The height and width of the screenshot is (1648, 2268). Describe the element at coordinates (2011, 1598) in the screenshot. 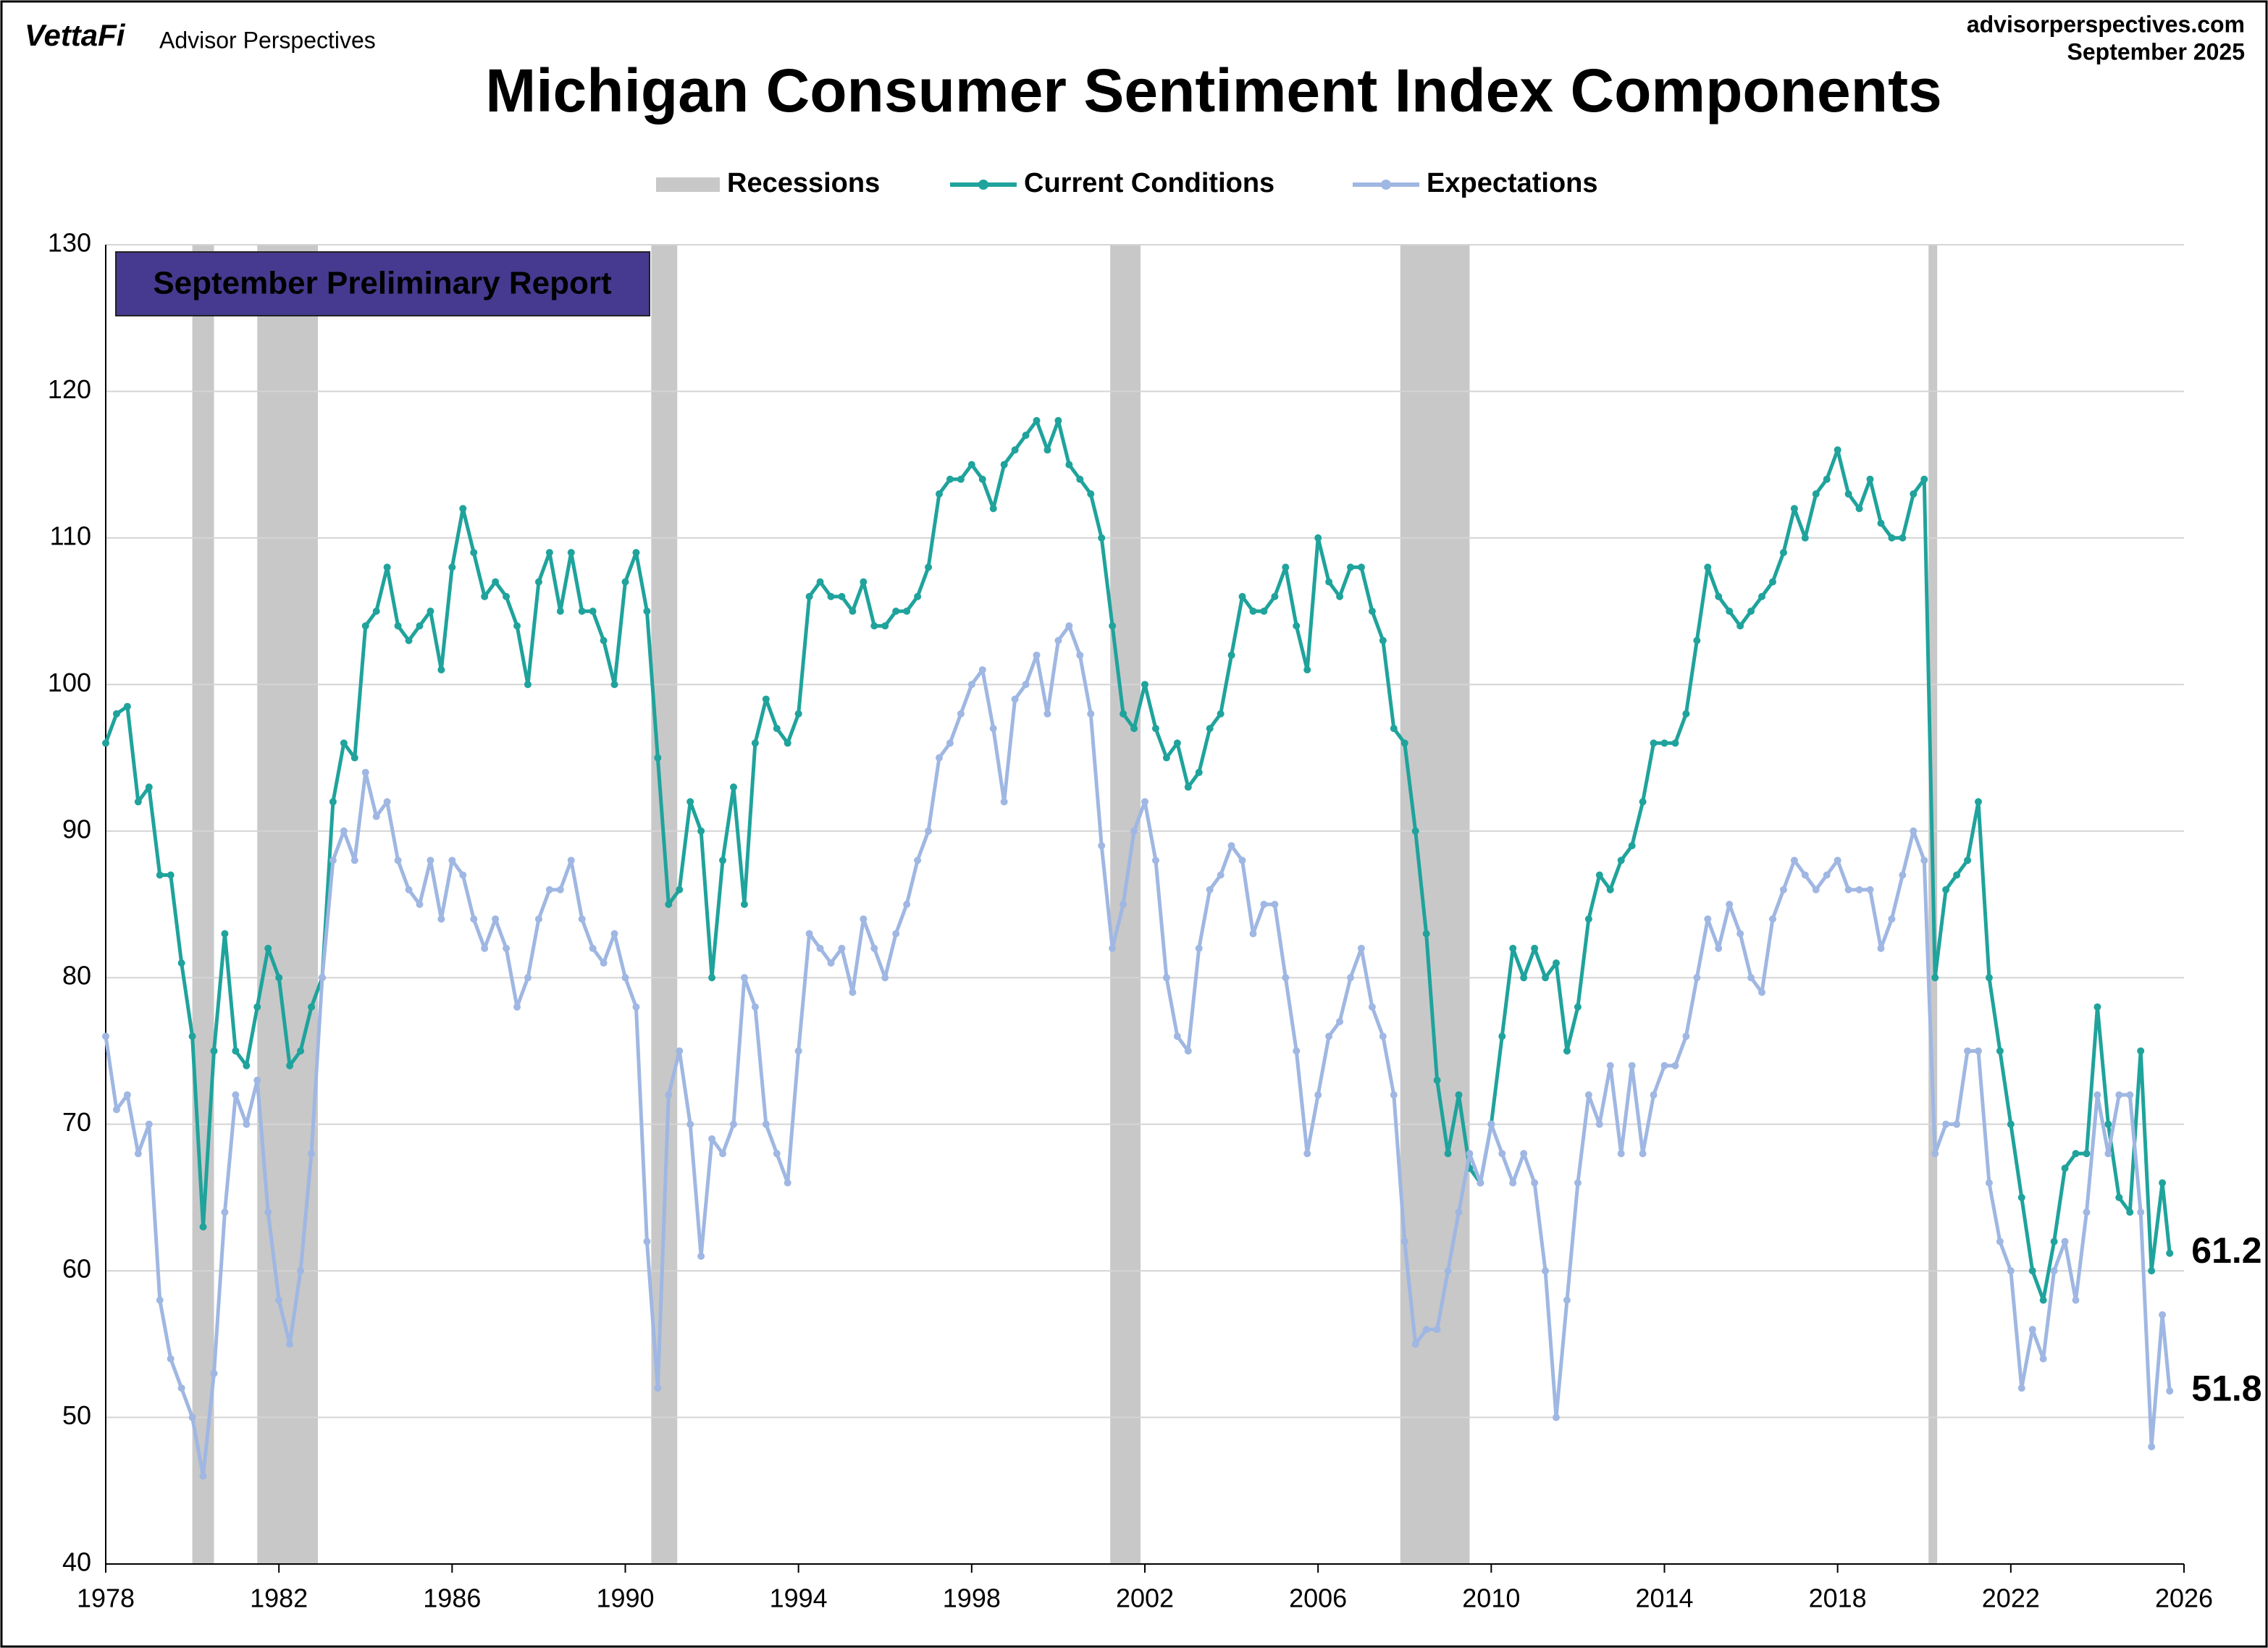

I see `x-tick-label: 2022` at that location.